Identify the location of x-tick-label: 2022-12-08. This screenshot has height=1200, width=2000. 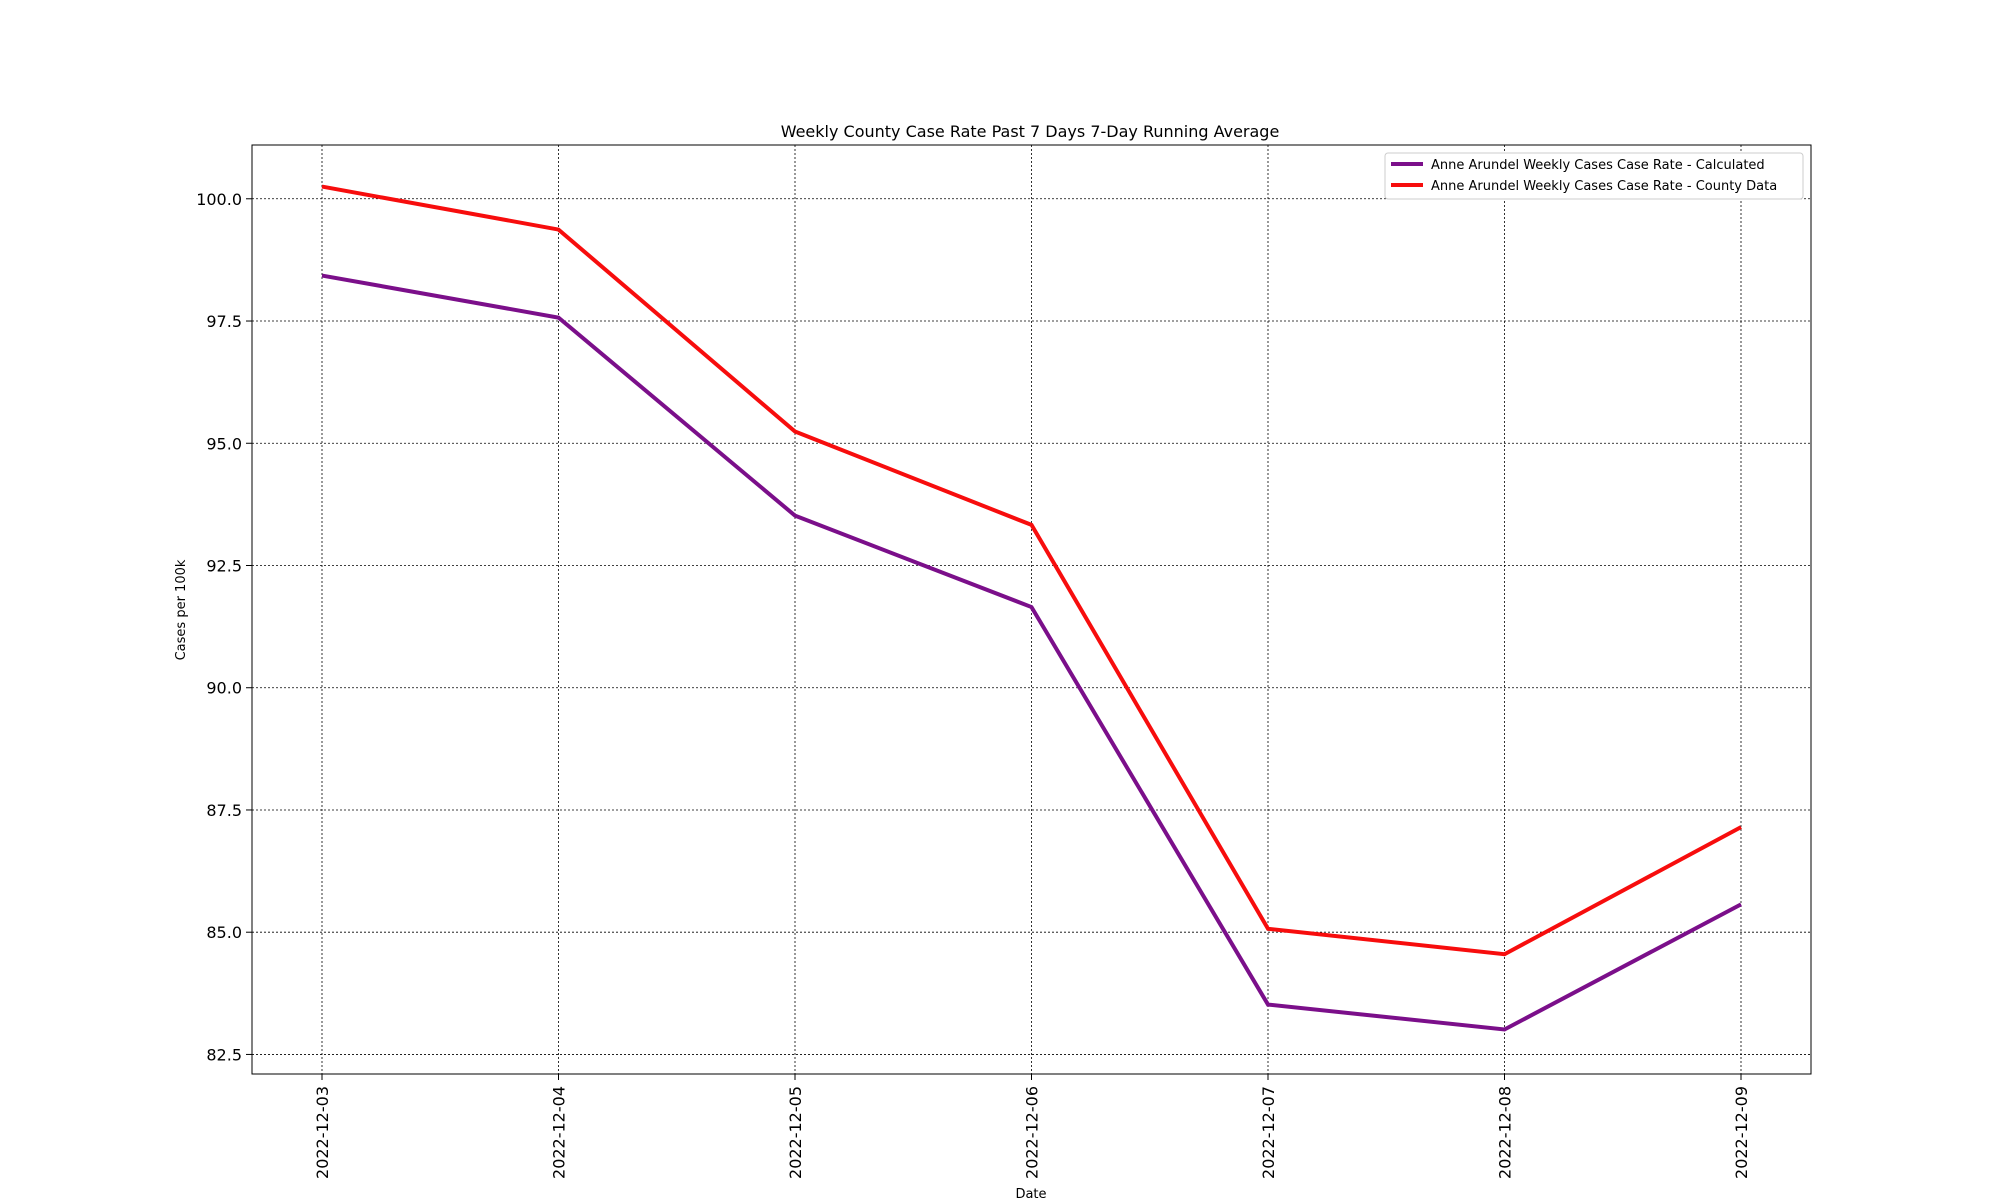
(1505, 1132).